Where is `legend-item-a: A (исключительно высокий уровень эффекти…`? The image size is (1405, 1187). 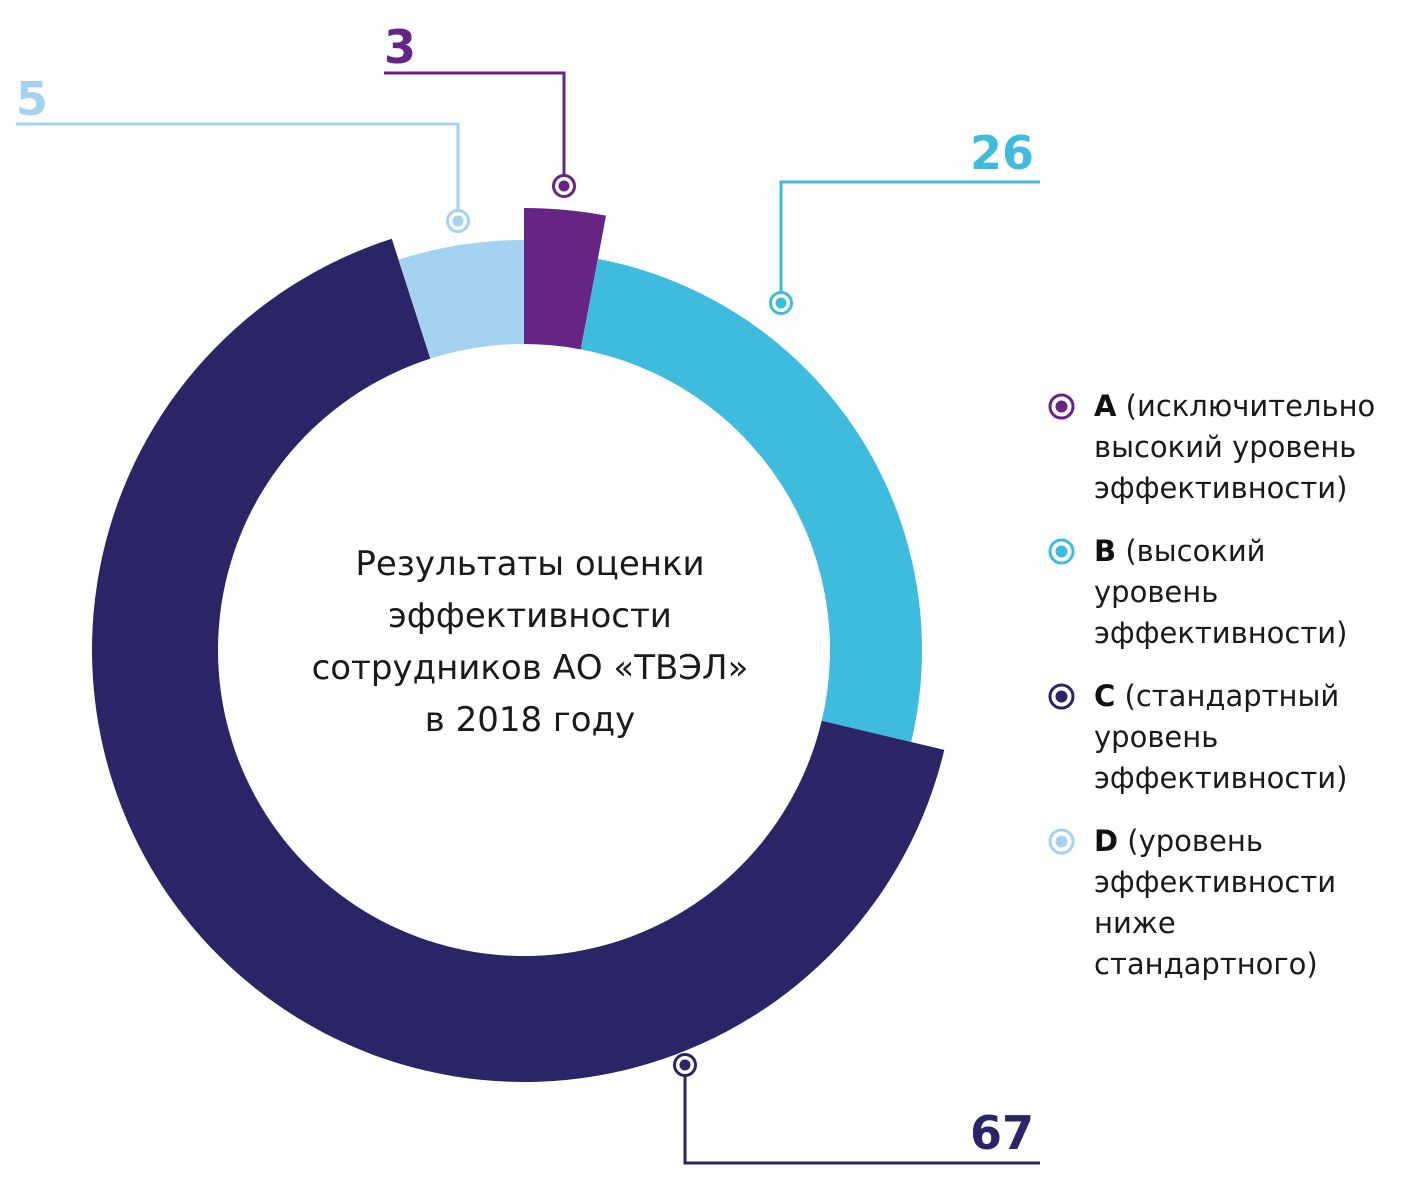 legend-item-a: A (исключительно высокий уровень эффекти… is located at coordinates (1223, 447).